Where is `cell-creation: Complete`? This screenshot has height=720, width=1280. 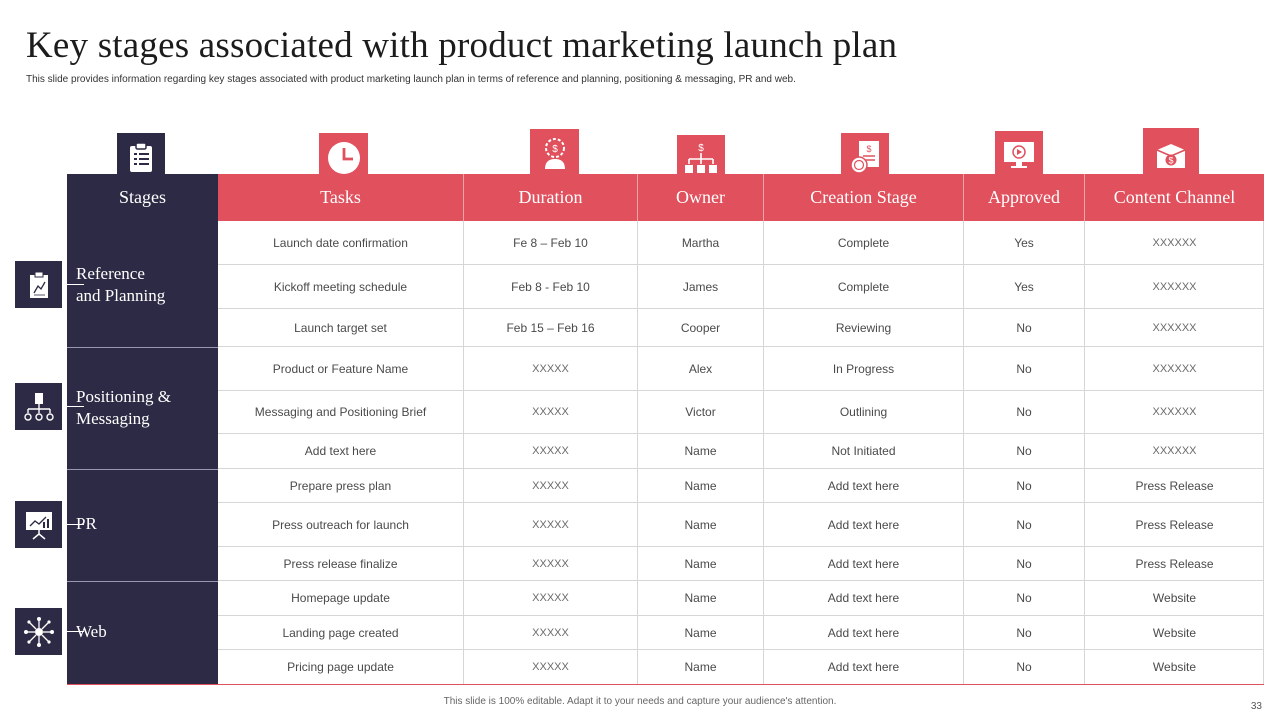 cell-creation: Complete is located at coordinates (863, 286).